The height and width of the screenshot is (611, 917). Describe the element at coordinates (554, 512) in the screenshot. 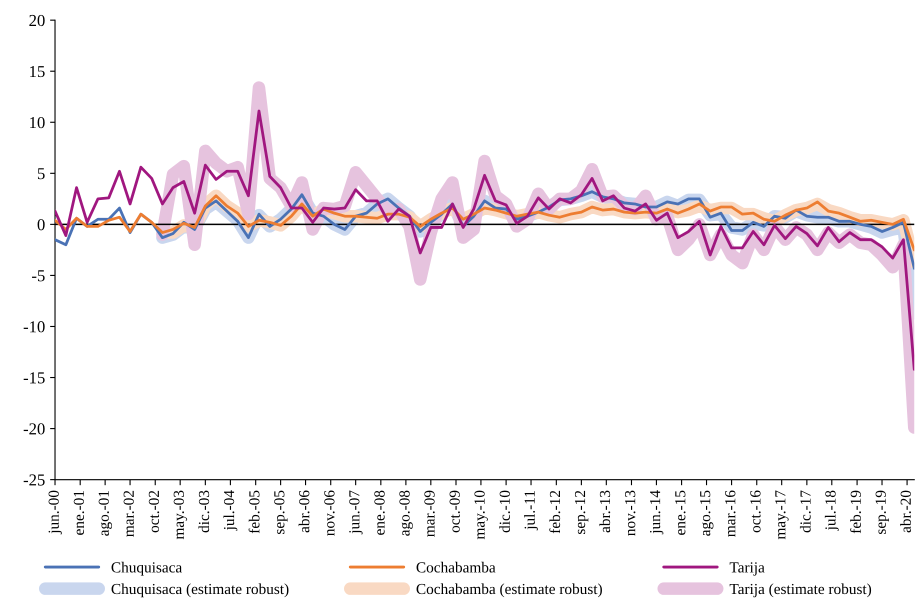

I see `x-tick-label: feb.-12` at that location.